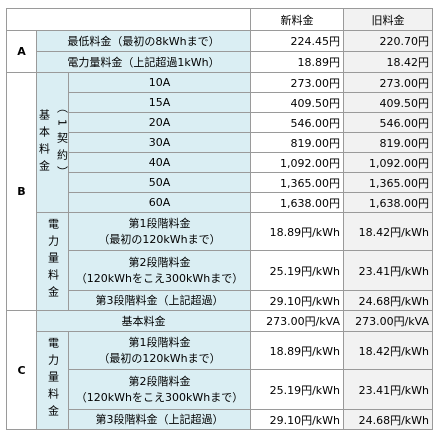 This screenshot has height=443, width=439. I want to click on new-price: 273.00円, so click(297, 82).